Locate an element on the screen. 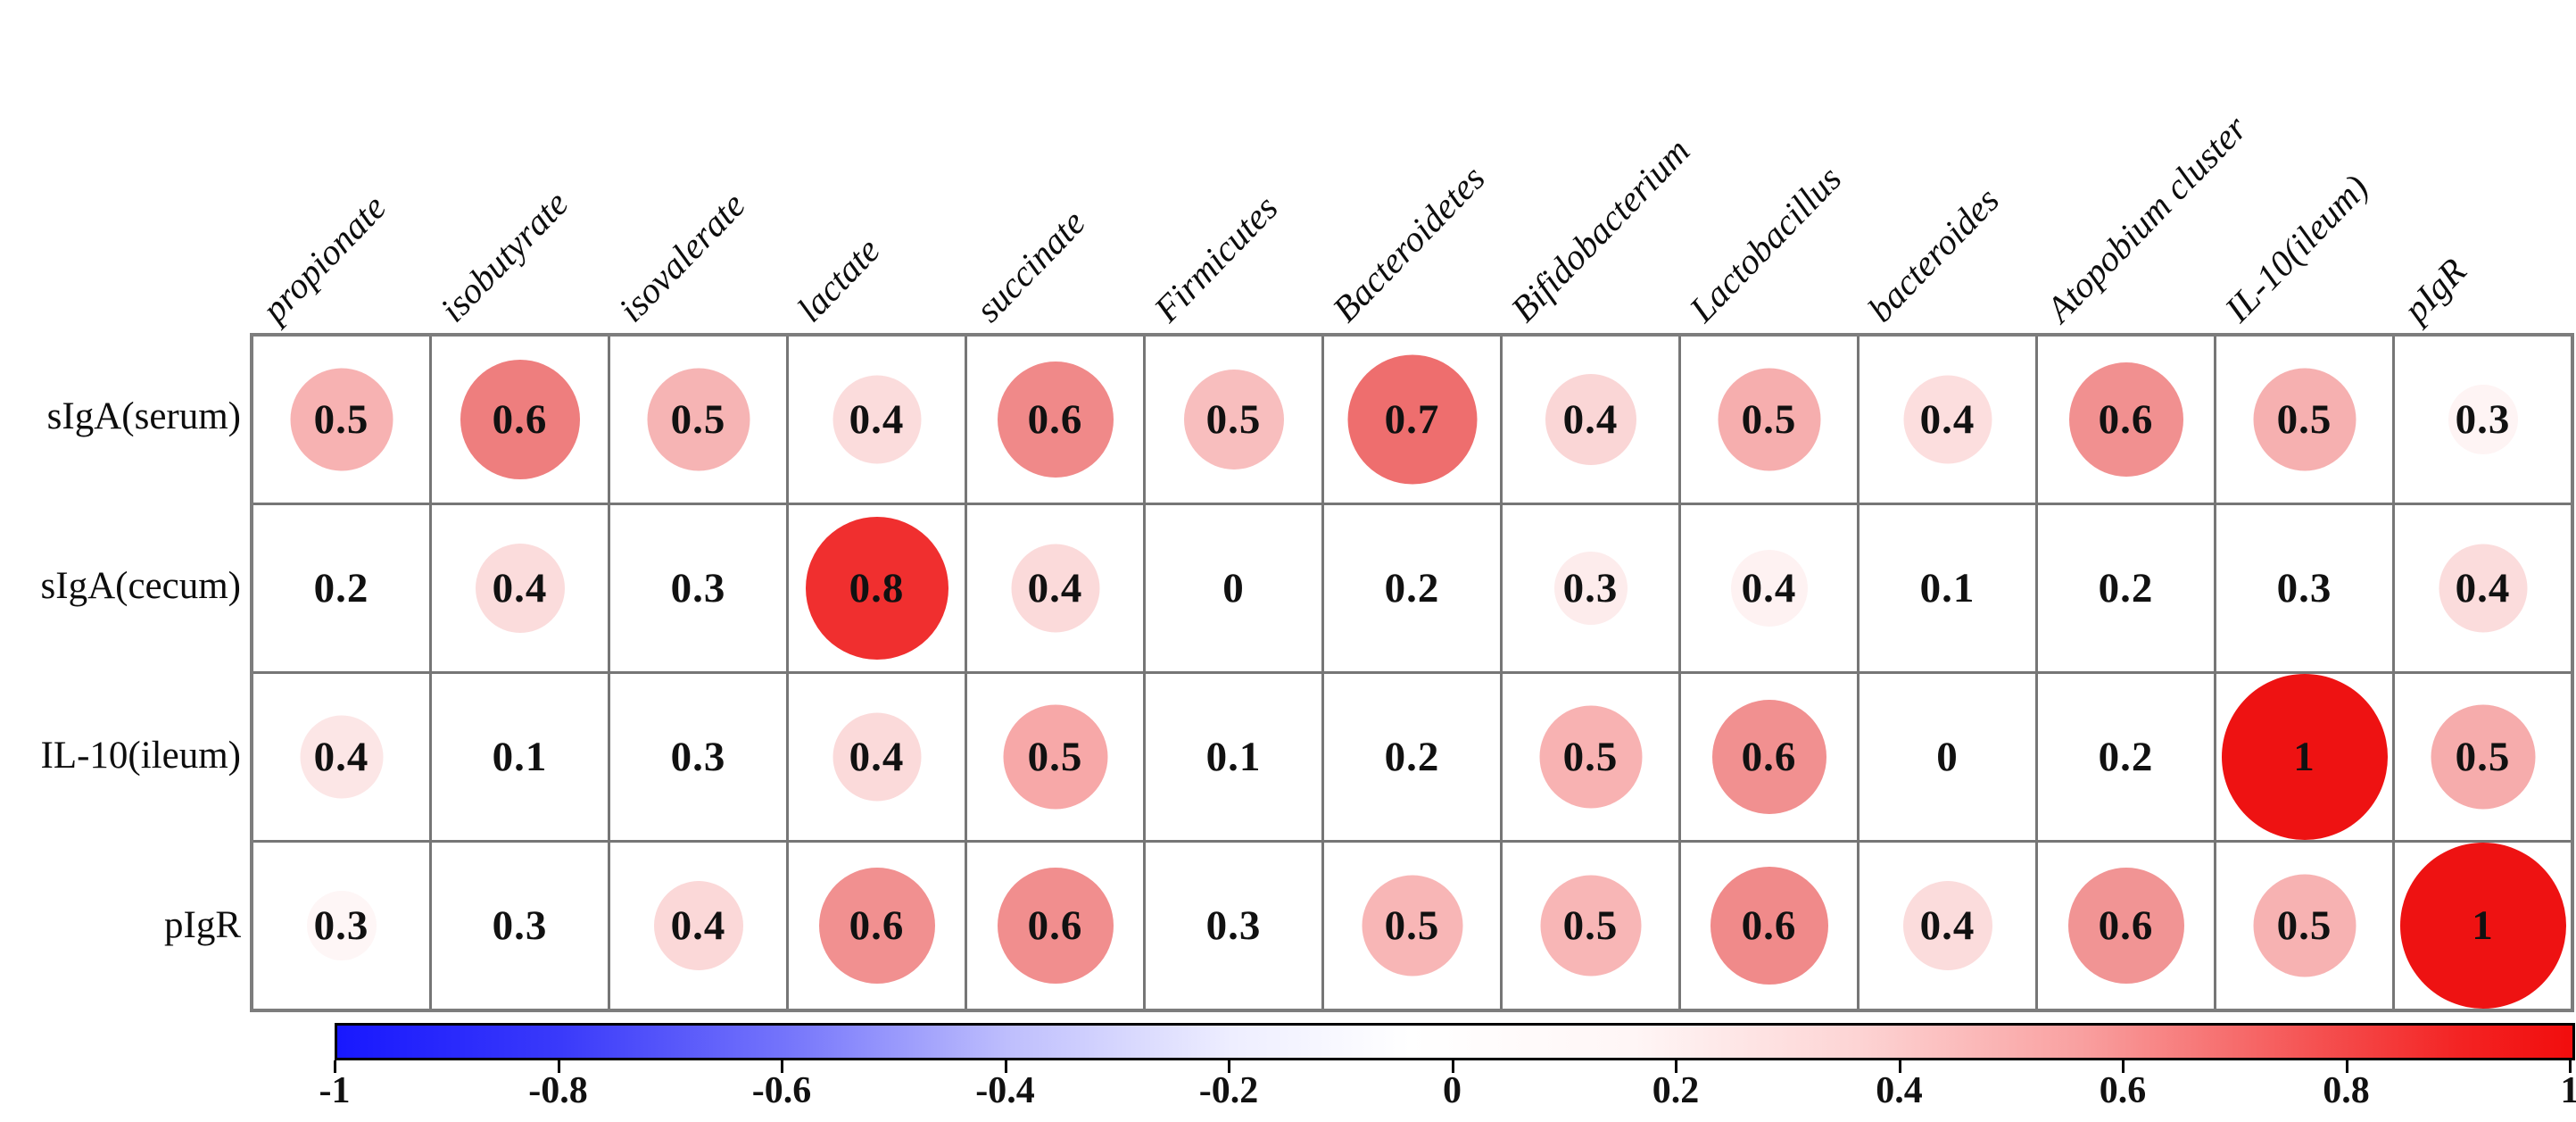 This screenshot has height=1122, width=2576. colorbar-tick-label: 0.4 is located at coordinates (1899, 1090).